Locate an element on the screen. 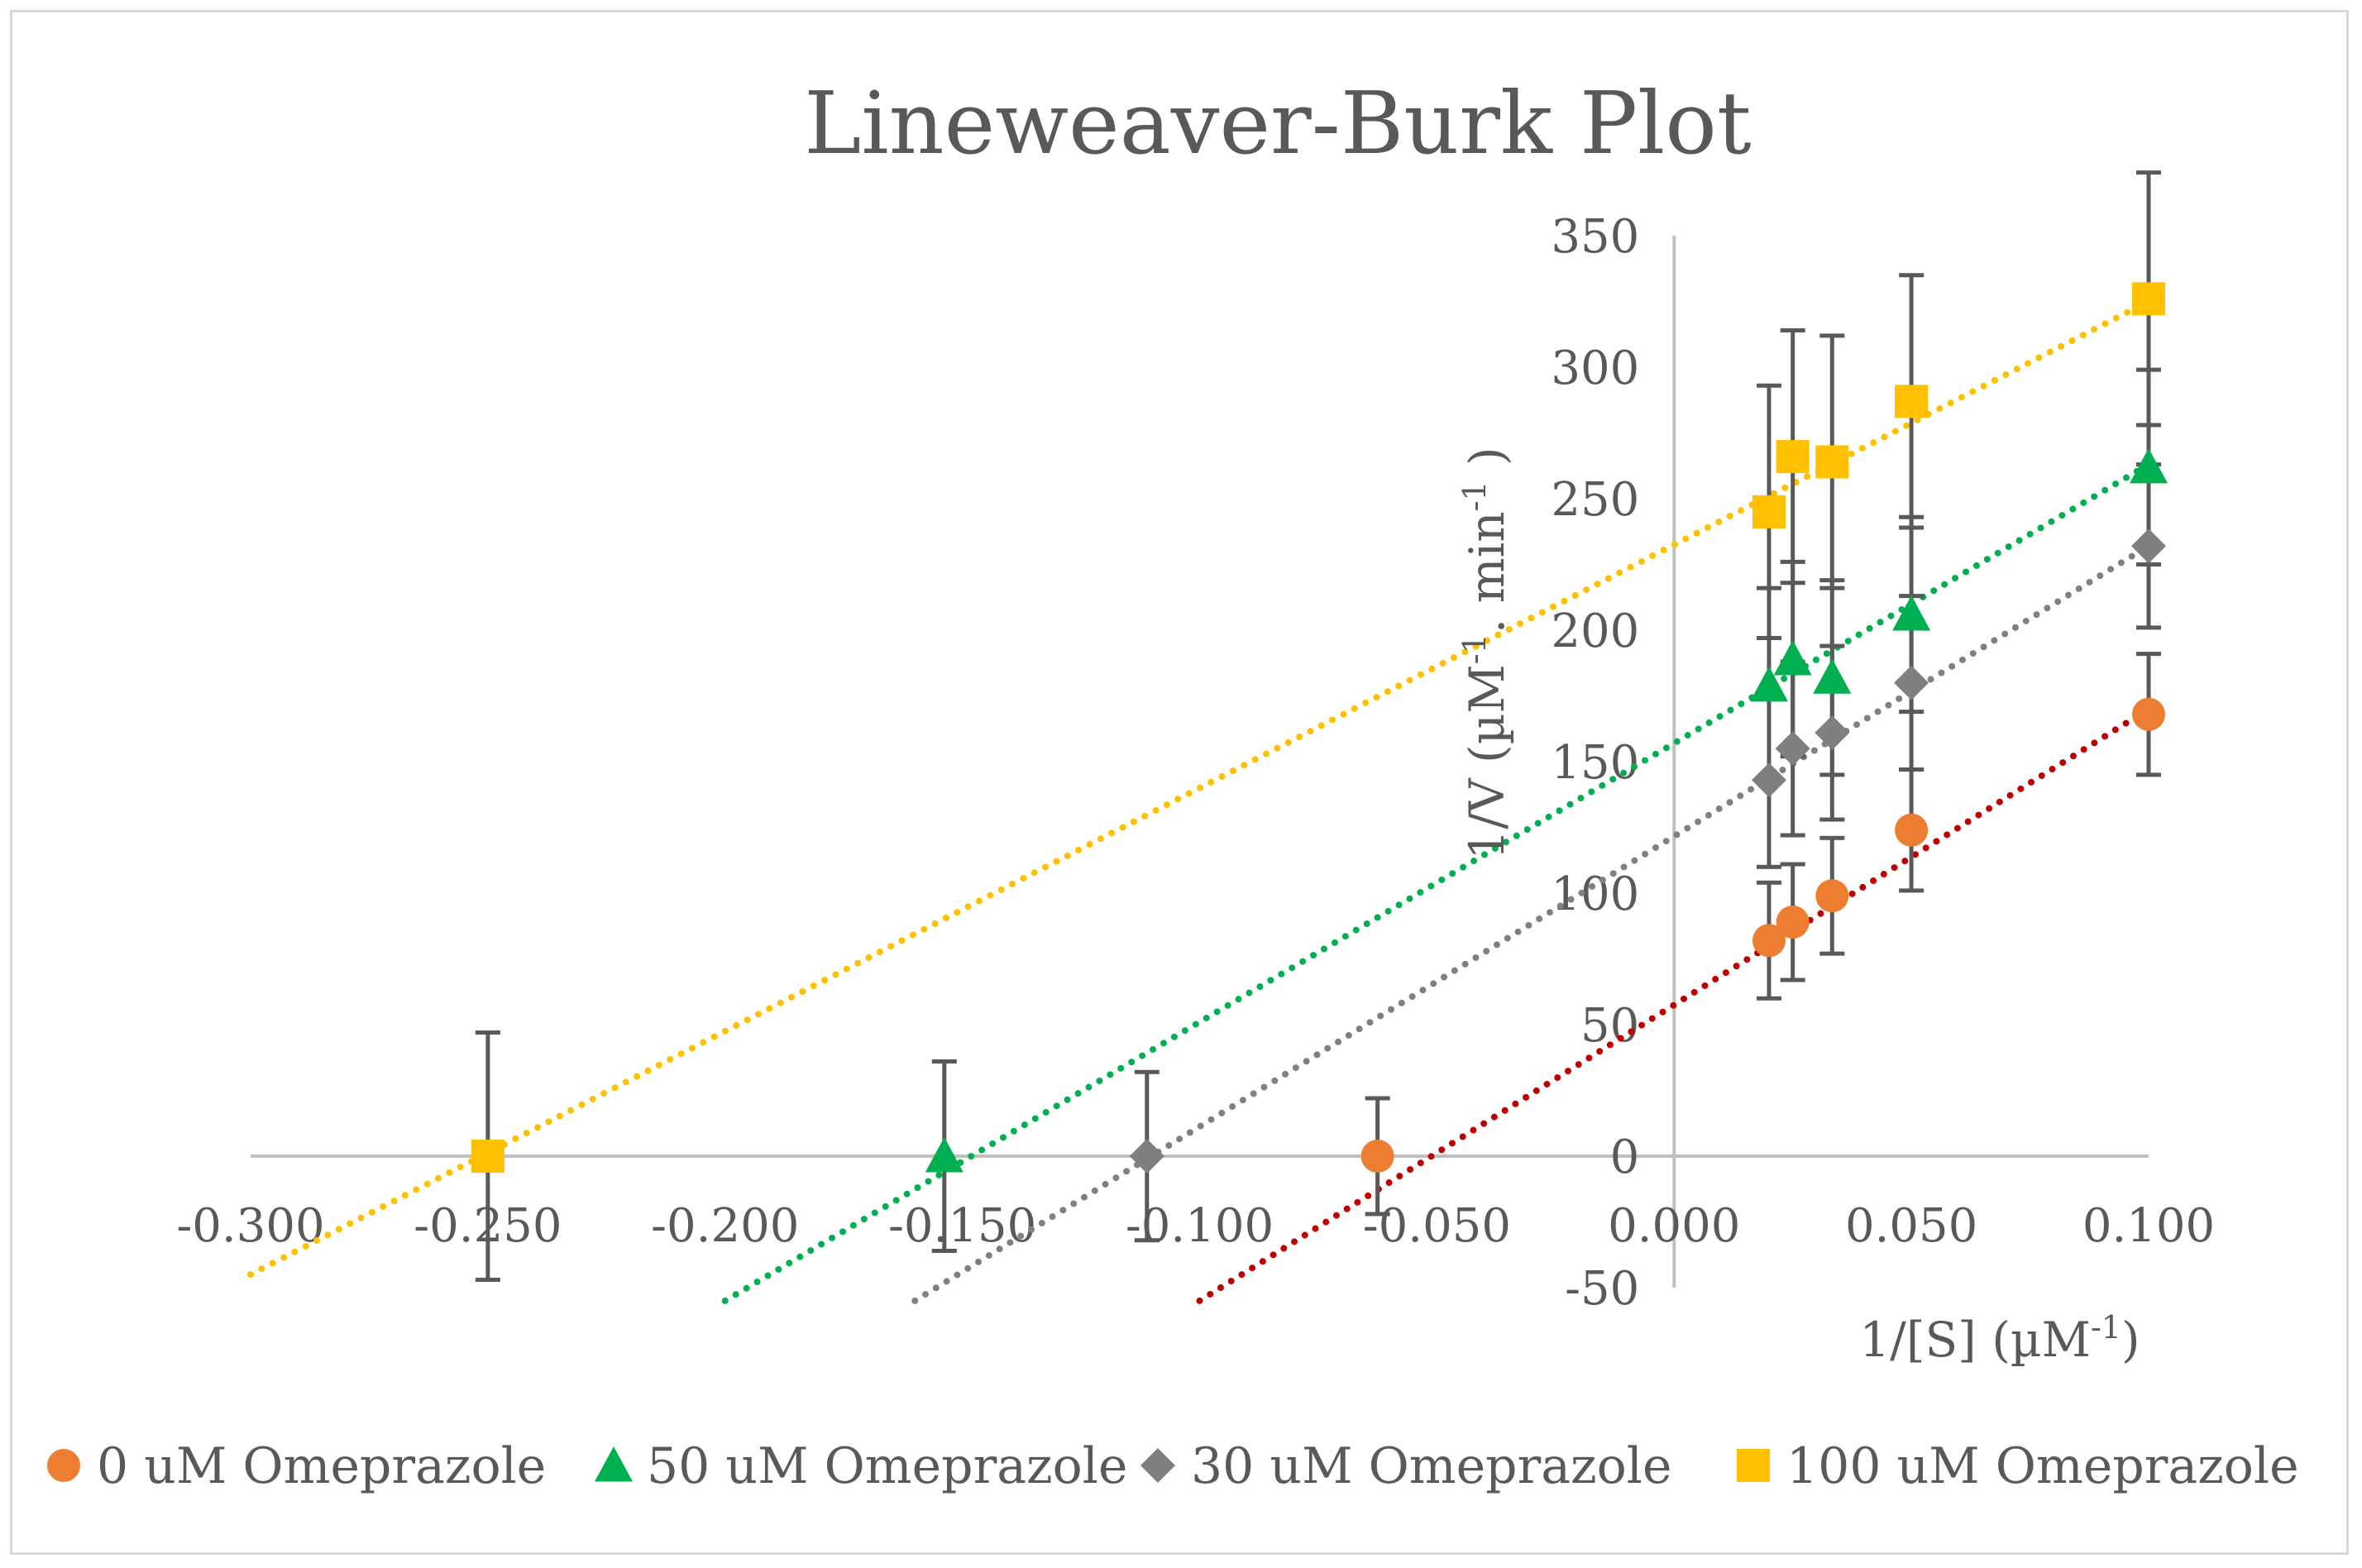  y-tick-label: 350 is located at coordinates (1595, 237).